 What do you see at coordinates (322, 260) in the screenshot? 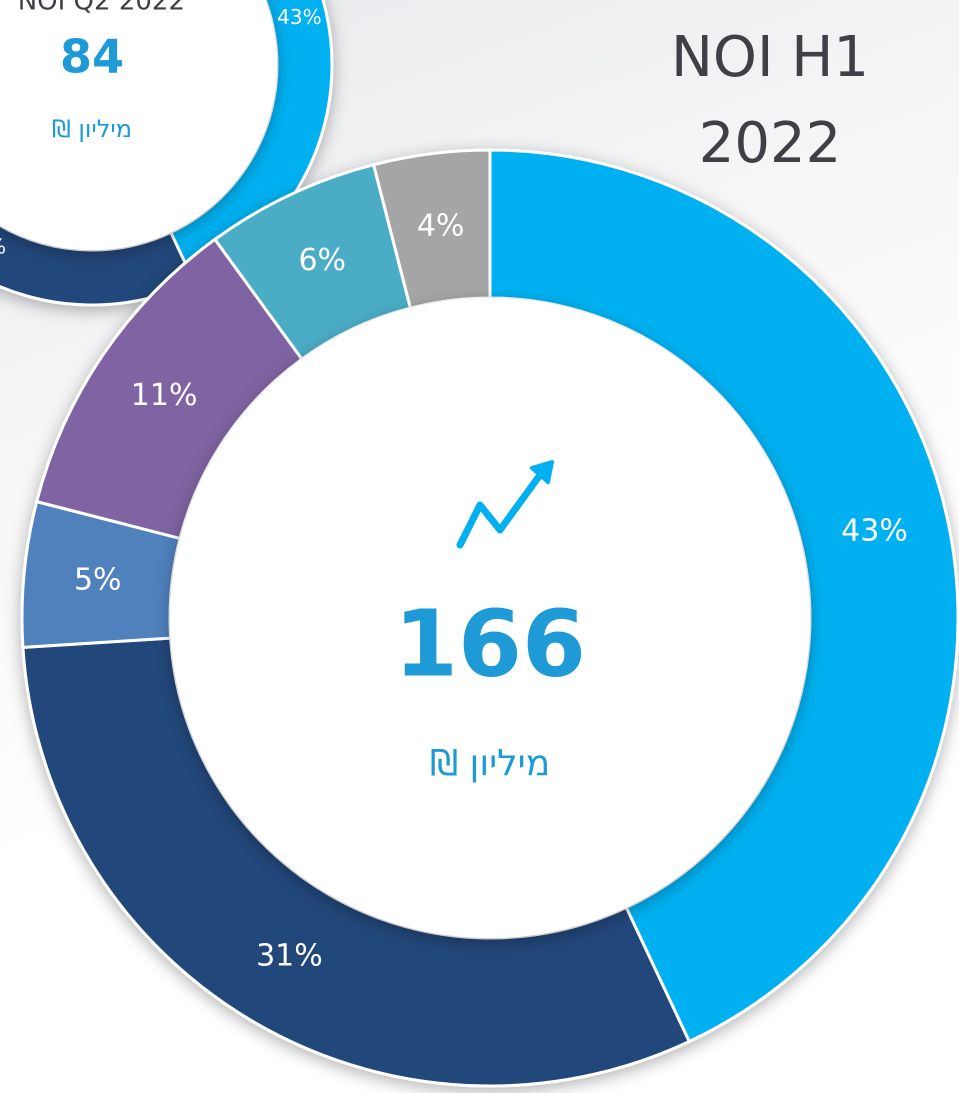
I see `data-label: 6%` at bounding box center [322, 260].